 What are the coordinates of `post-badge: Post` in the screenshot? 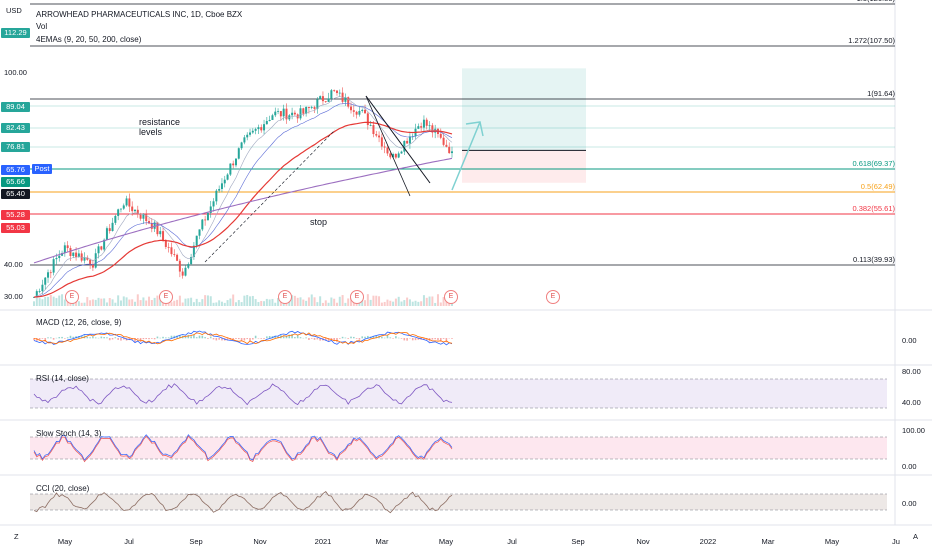 It's located at (42, 169).